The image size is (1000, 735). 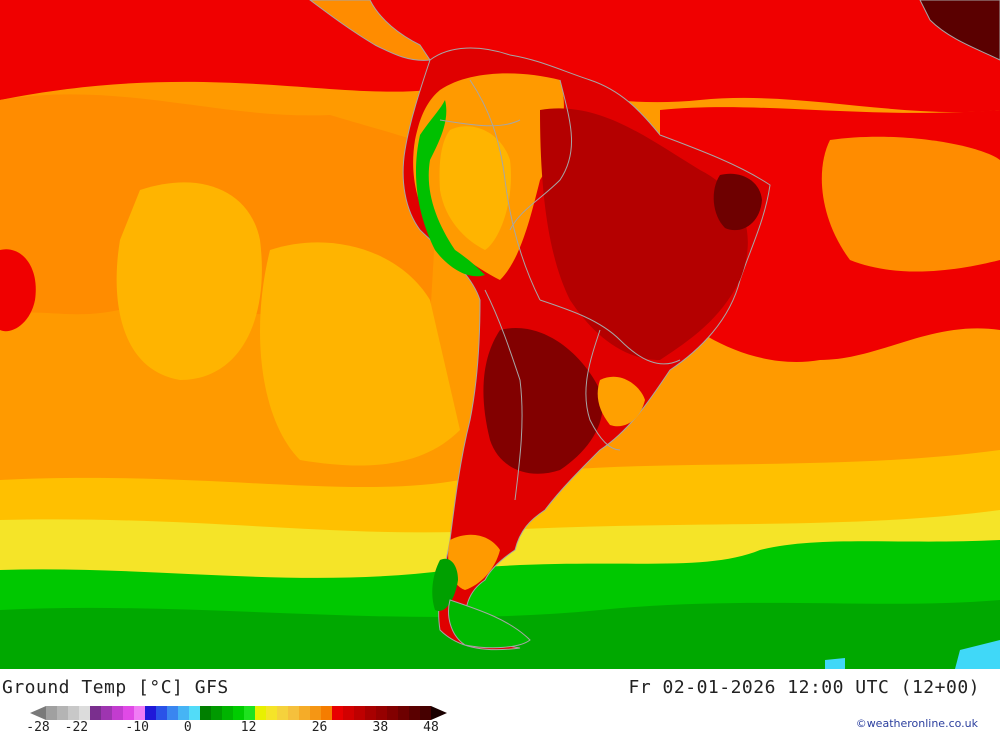 I want to click on gran-chaco-hot-core, so click(x=543, y=401).